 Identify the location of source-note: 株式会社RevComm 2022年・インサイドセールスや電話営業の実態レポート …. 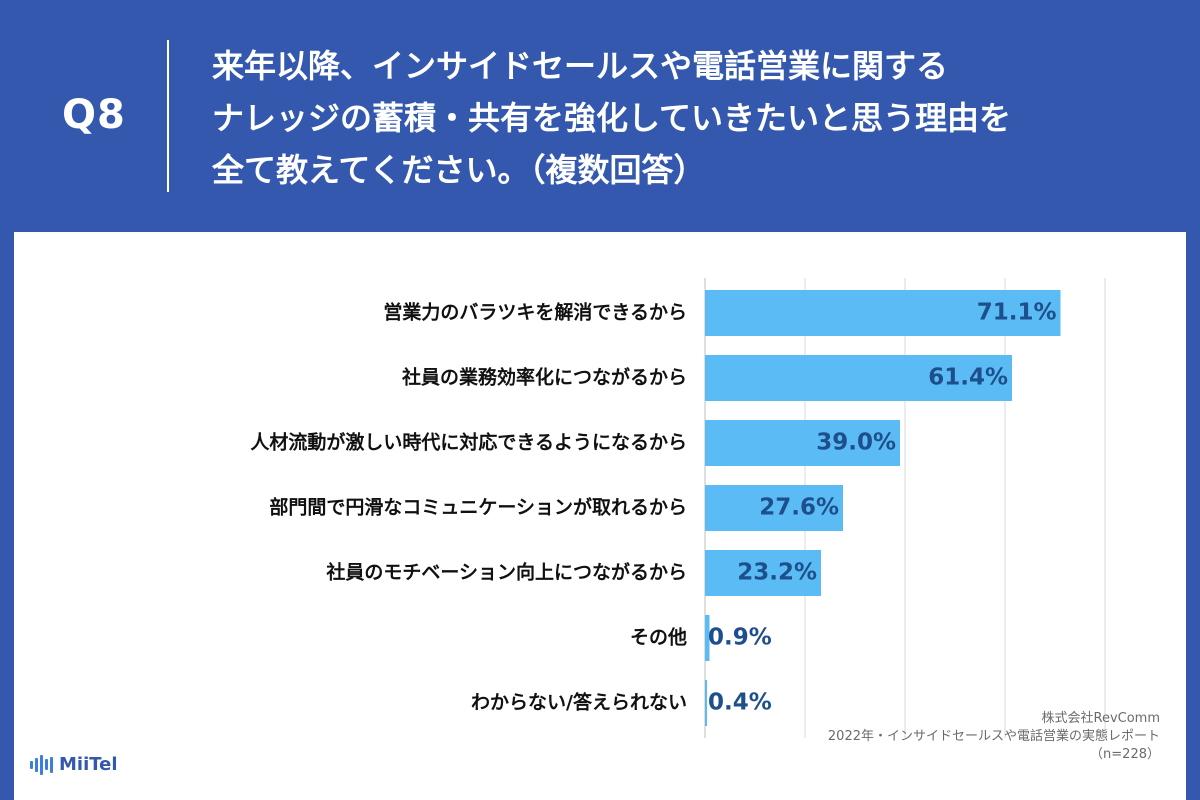
(994, 737).